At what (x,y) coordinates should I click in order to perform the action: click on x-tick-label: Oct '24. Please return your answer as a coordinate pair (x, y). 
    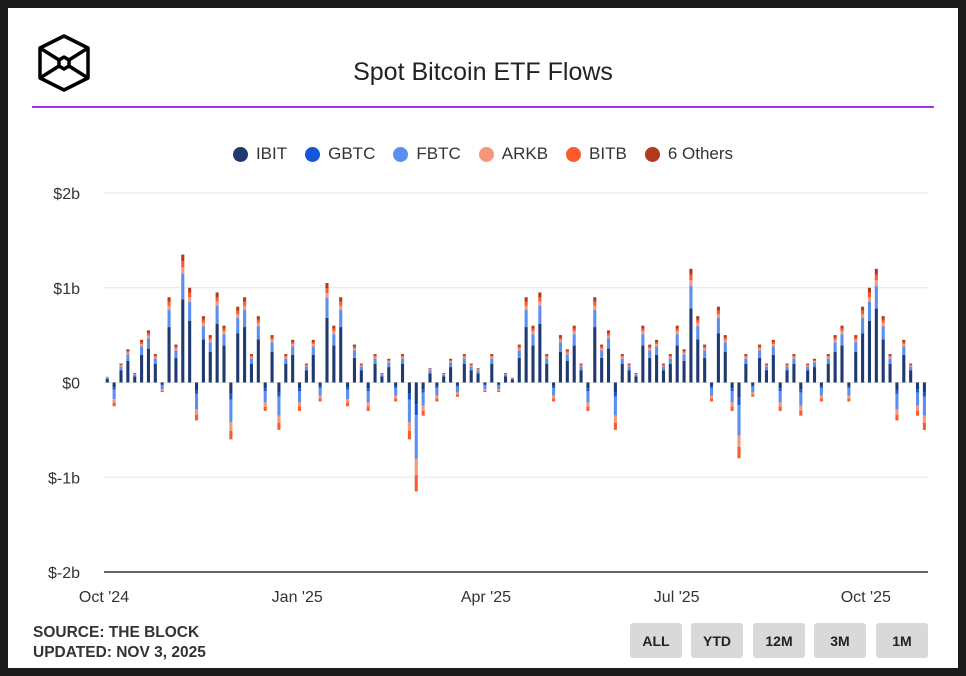
    Looking at the image, I should click on (104, 597).